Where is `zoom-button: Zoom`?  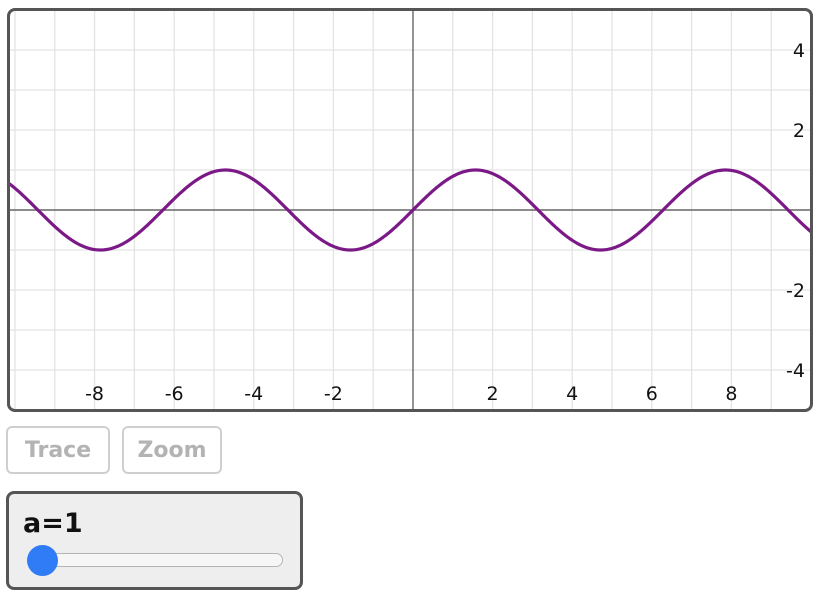 zoom-button: Zoom is located at coordinates (172, 450).